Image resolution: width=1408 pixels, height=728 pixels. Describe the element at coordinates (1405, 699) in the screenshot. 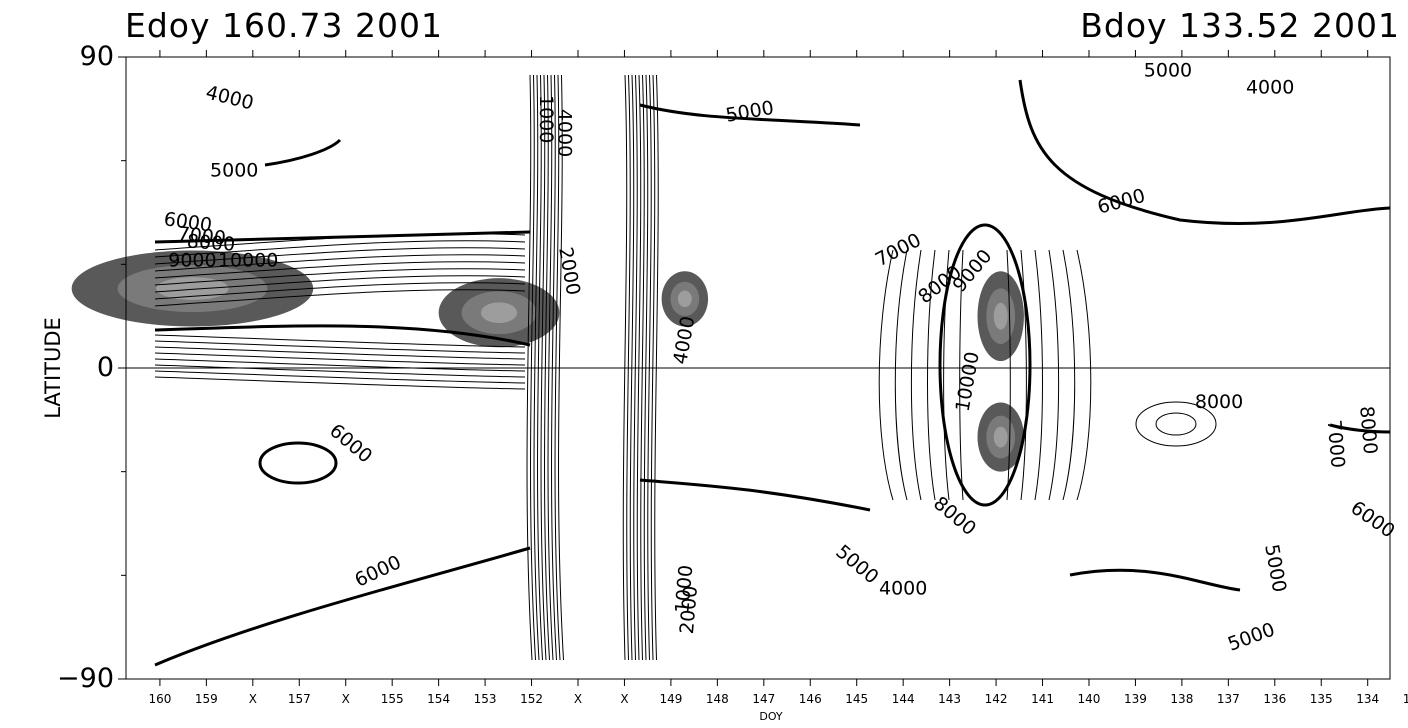

I see `x-tick-label: 133` at that location.